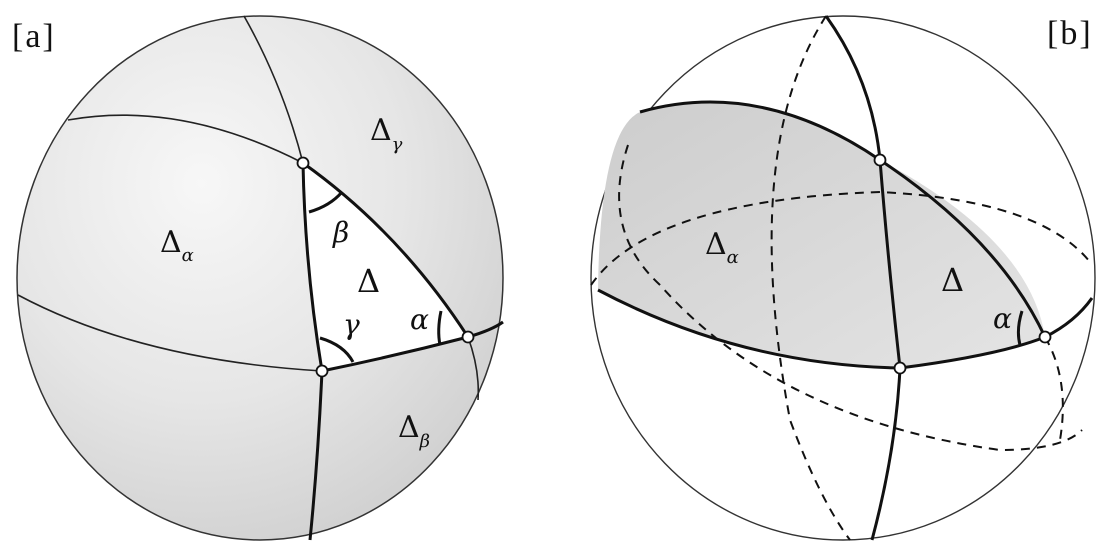  I want to click on region-delta-beta-a: Δβ, so click(414, 431).